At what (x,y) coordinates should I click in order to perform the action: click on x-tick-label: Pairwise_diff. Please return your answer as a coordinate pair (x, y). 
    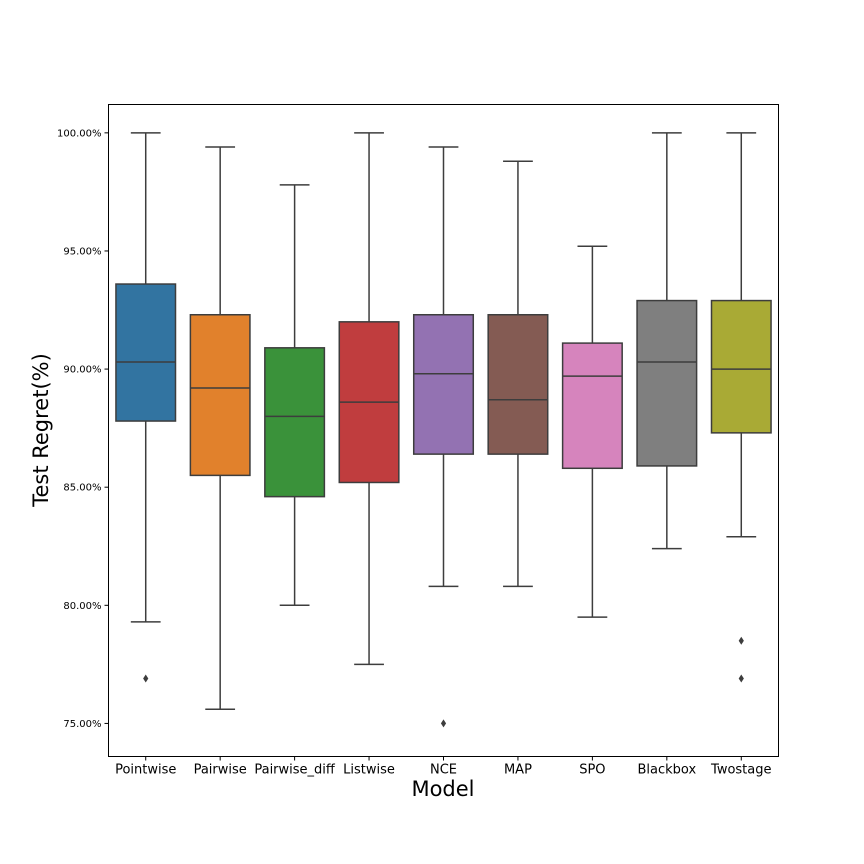
    Looking at the image, I should click on (295, 770).